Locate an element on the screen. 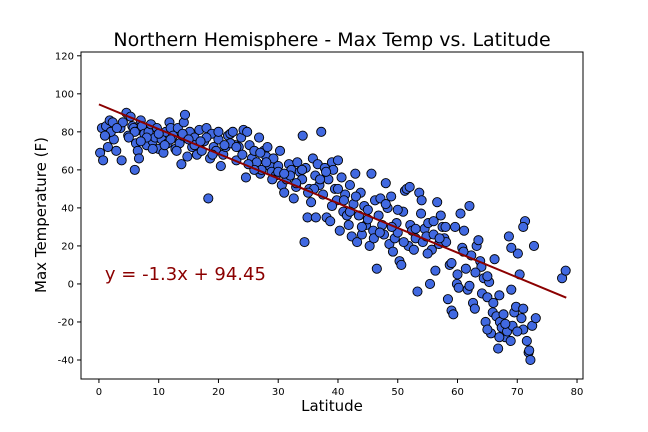 Image resolution: width=648 pixels, height=432 pixels. y-tick-label: 120 is located at coordinates (64, 56).